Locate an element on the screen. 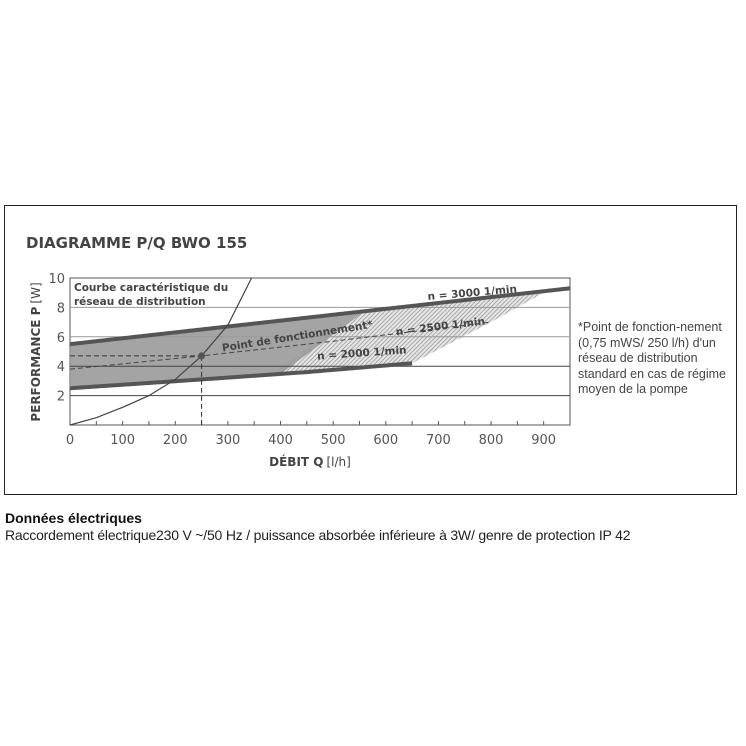 The height and width of the screenshot is (746, 746). system-curve-label-line2: réseau de distribution is located at coordinates (140, 302).